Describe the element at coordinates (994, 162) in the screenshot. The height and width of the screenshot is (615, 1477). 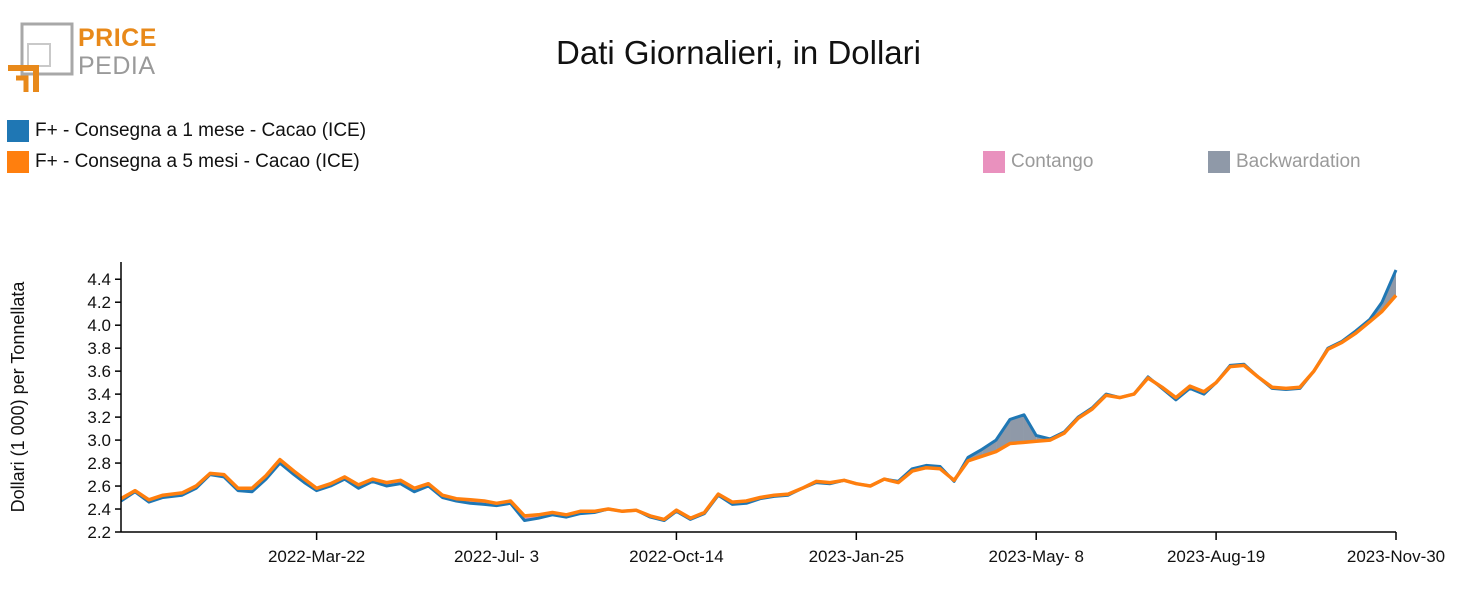
I see `legend-swatch-contango` at that location.